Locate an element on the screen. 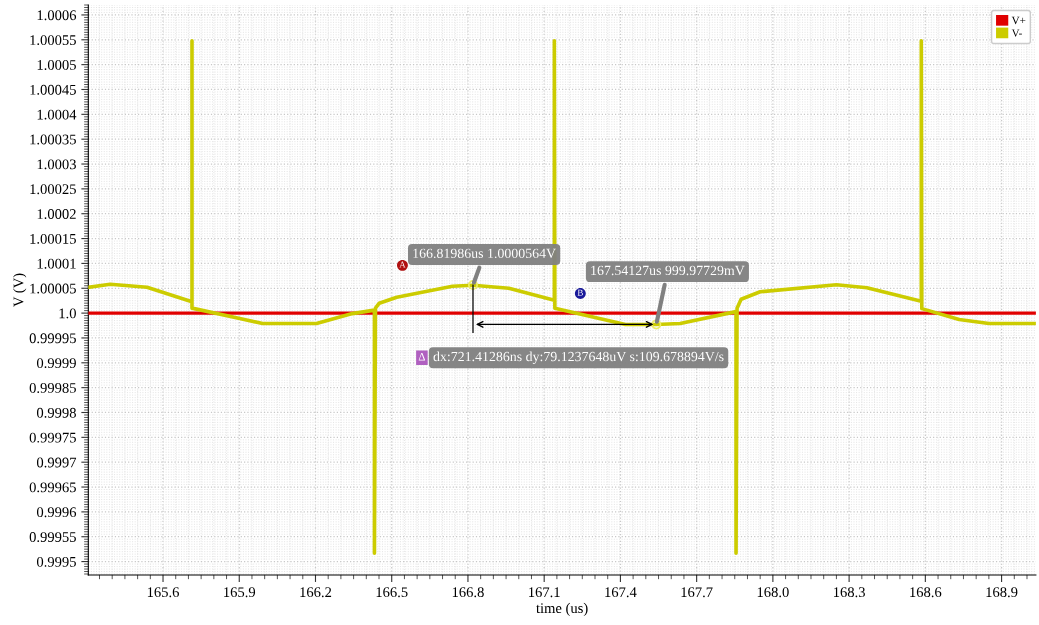  y-tick-label: 1.0 is located at coordinates (67, 313).